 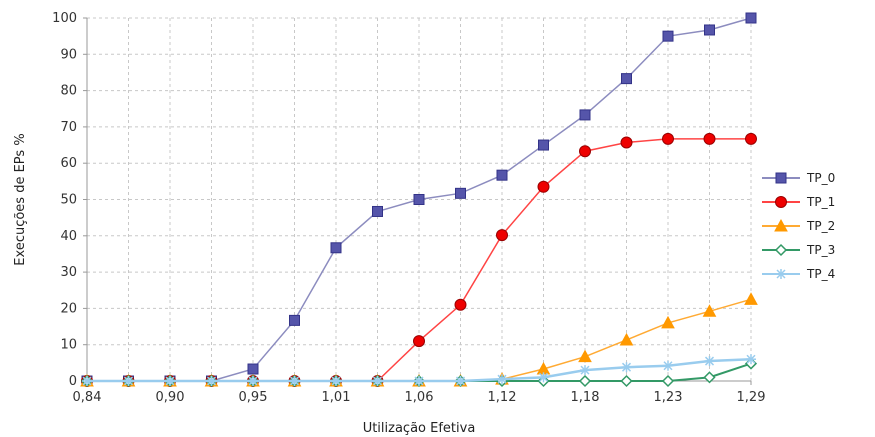 I want to click on y-tick-label: 30, so click(x=68, y=272).